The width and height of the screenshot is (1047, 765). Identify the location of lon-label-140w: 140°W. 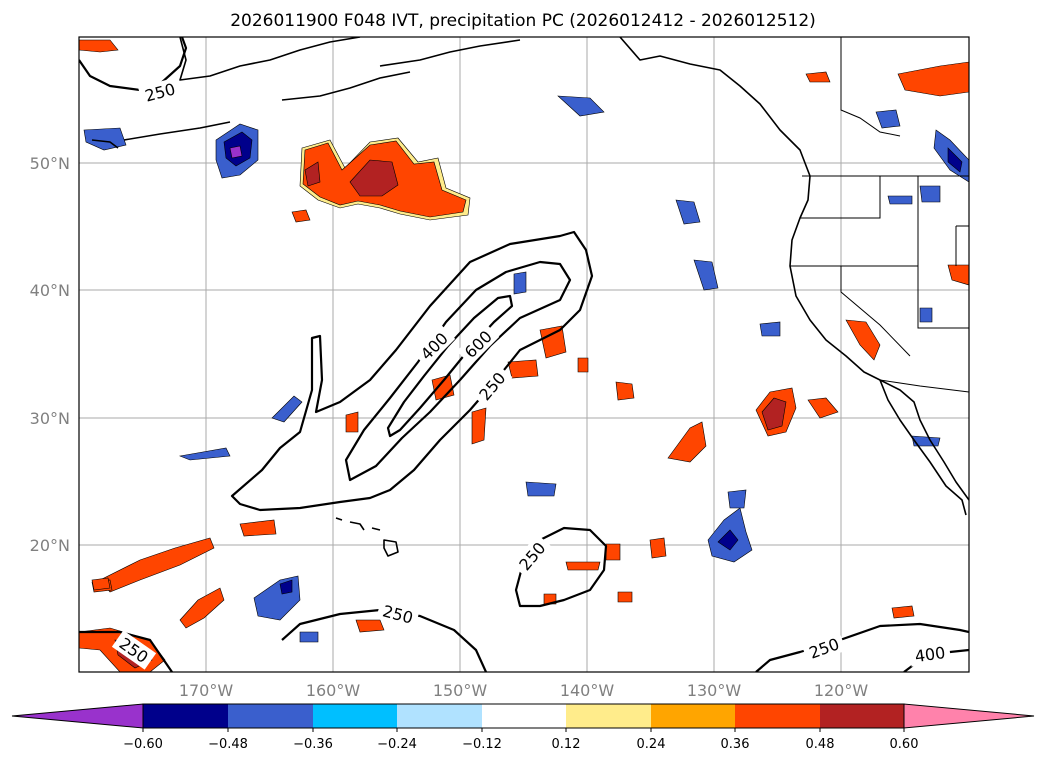
(587, 690).